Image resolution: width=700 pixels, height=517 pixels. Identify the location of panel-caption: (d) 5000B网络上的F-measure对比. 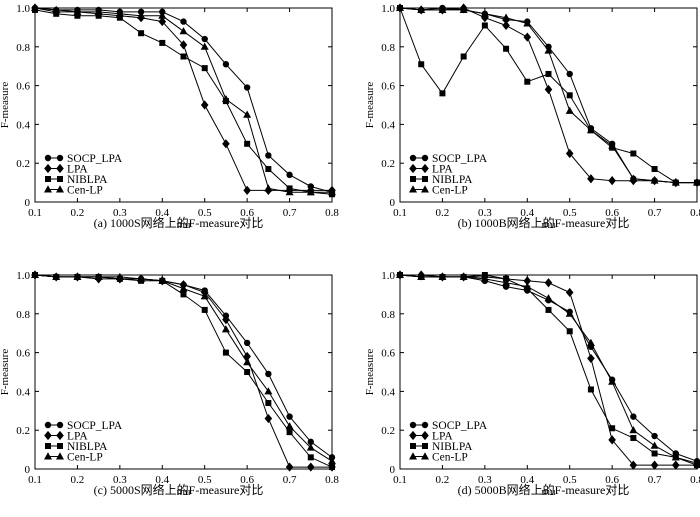
(544, 489).